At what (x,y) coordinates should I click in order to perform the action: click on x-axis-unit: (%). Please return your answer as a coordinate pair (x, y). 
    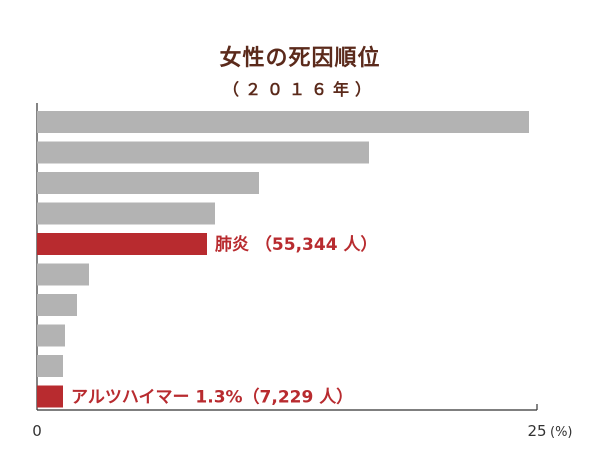
    Looking at the image, I should click on (561, 432).